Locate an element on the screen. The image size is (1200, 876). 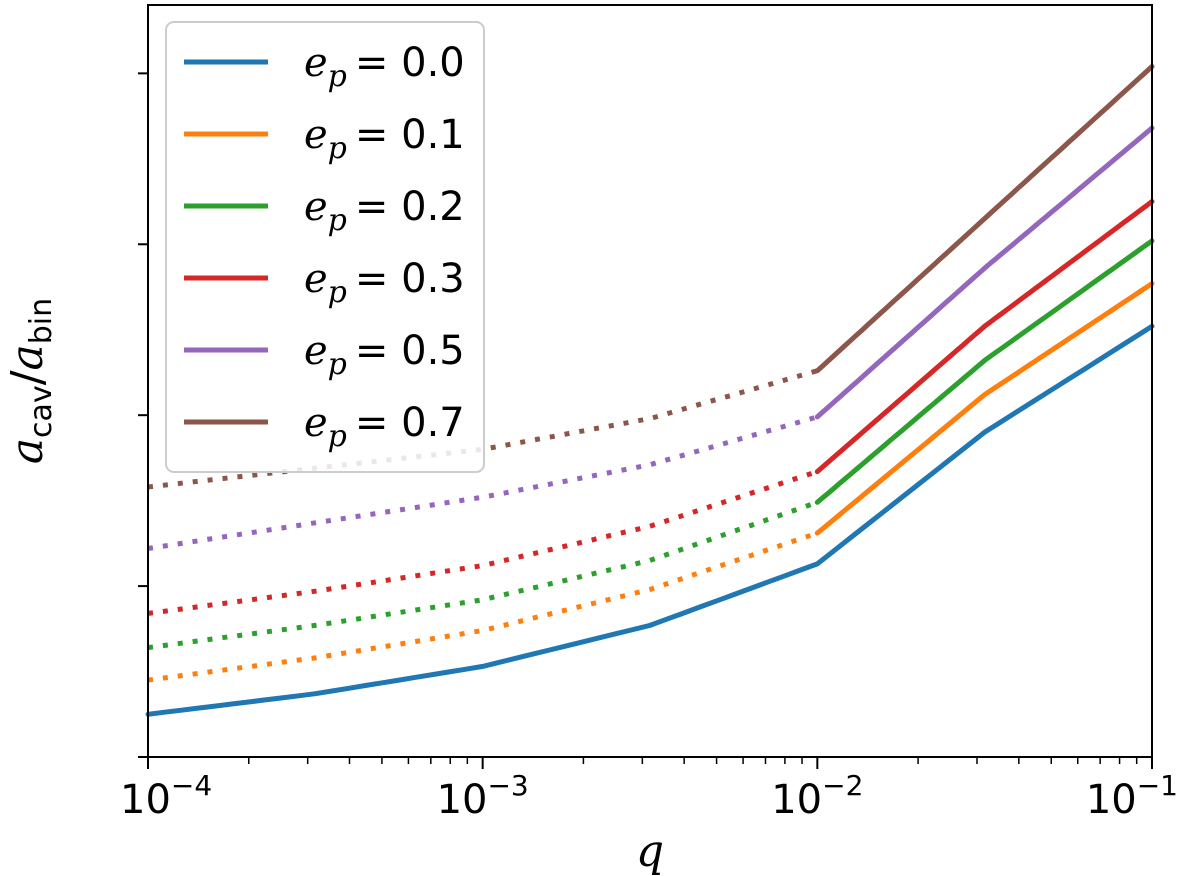
legend-label-1: ep = 0.1 is located at coordinates (384, 139).